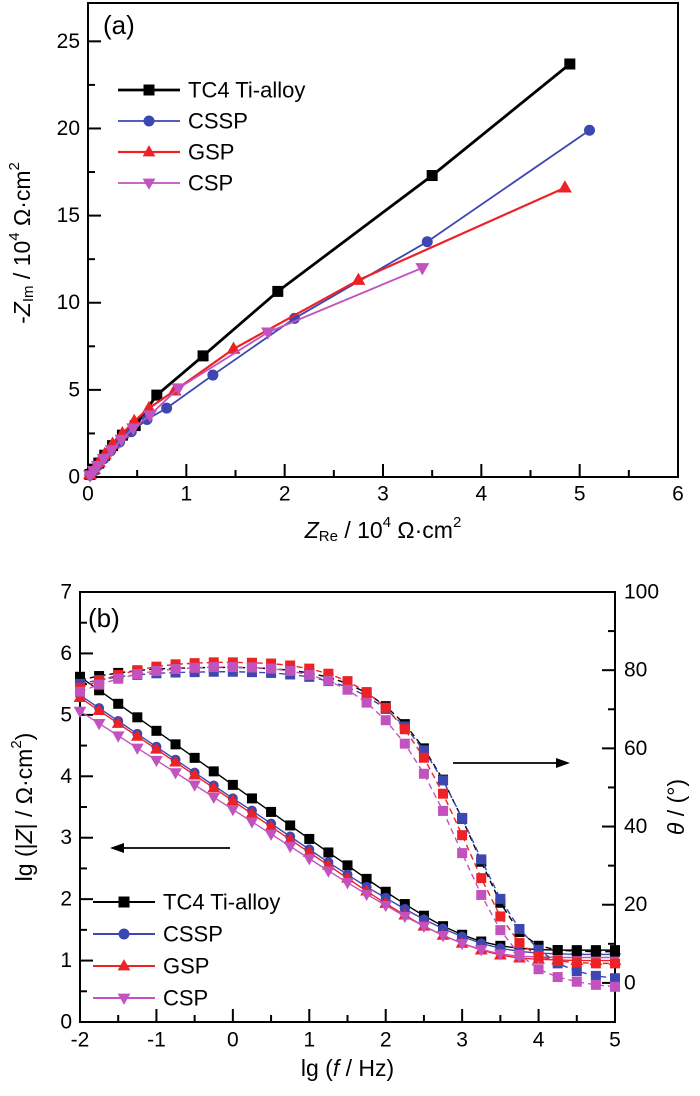 The image size is (700, 1096). What do you see at coordinates (635, 904) in the screenshot?
I see `y-right-tick-label: 20` at bounding box center [635, 904].